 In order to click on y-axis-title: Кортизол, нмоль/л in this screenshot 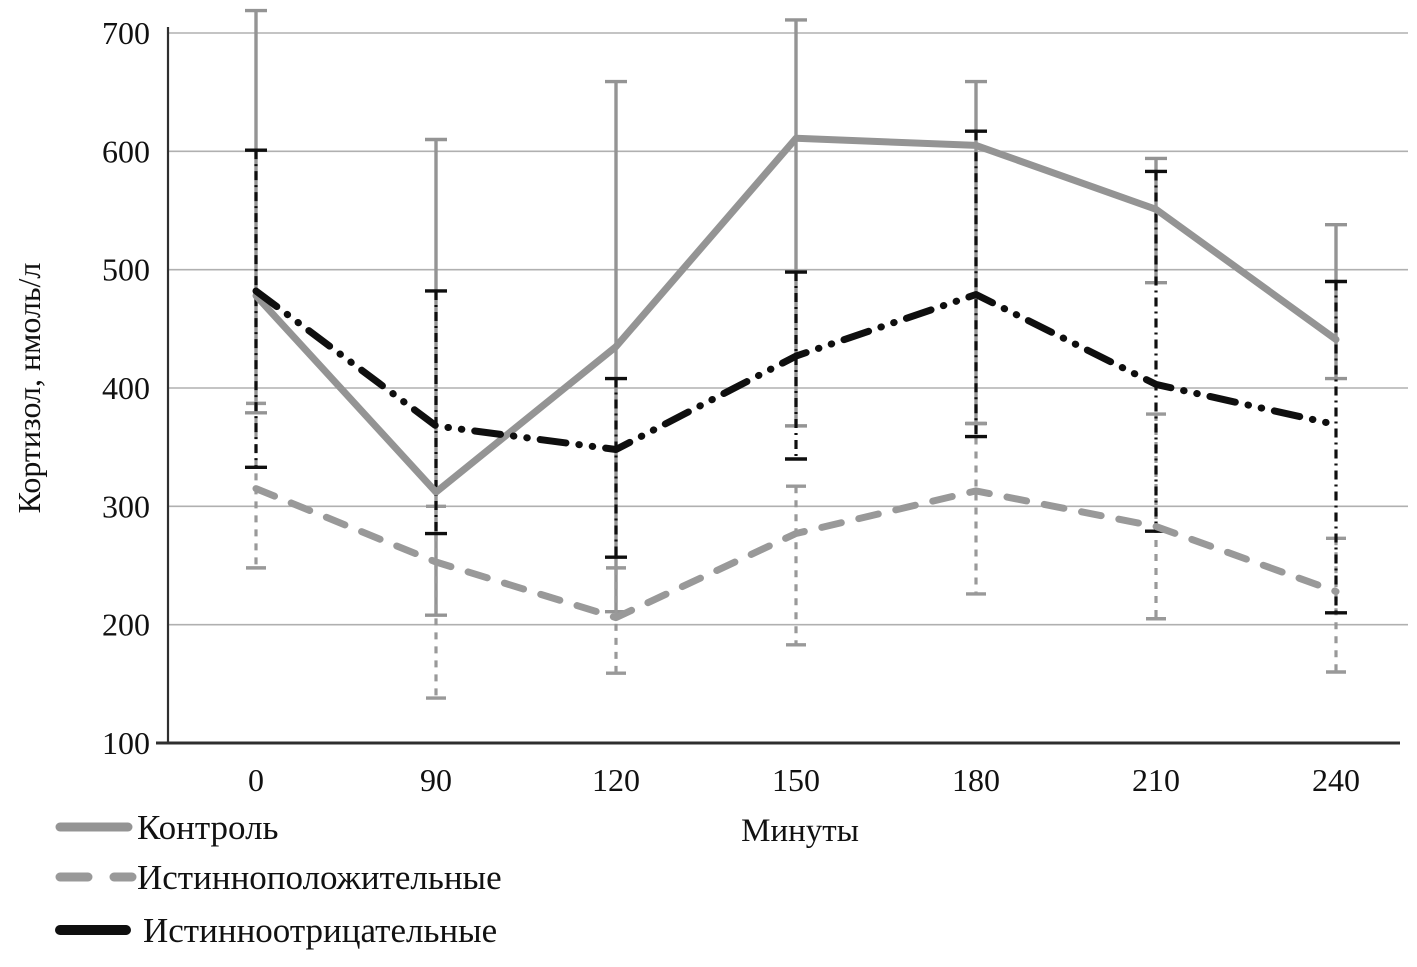, I will do `click(29, 388)`.